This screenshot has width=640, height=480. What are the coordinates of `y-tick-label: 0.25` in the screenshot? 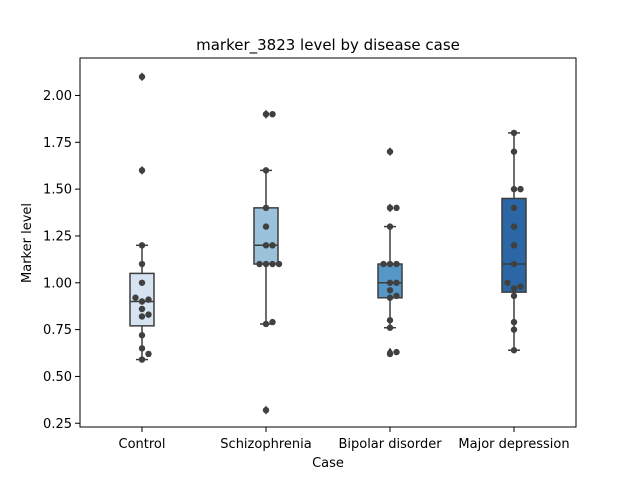 It's located at (57, 424).